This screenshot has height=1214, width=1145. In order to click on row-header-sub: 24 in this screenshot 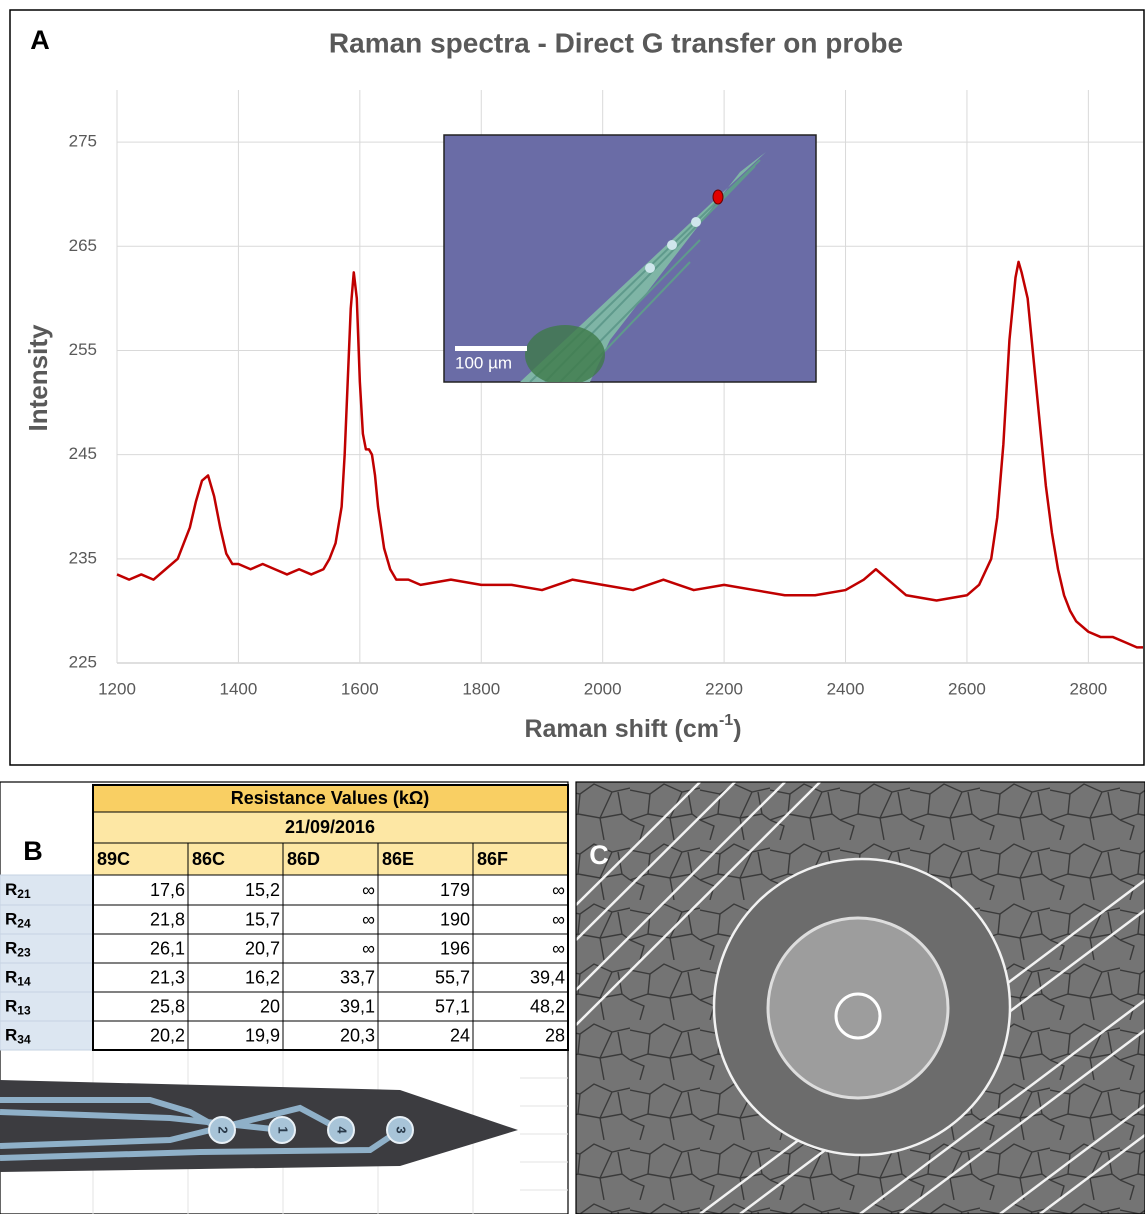, I will do `click(24, 924)`.